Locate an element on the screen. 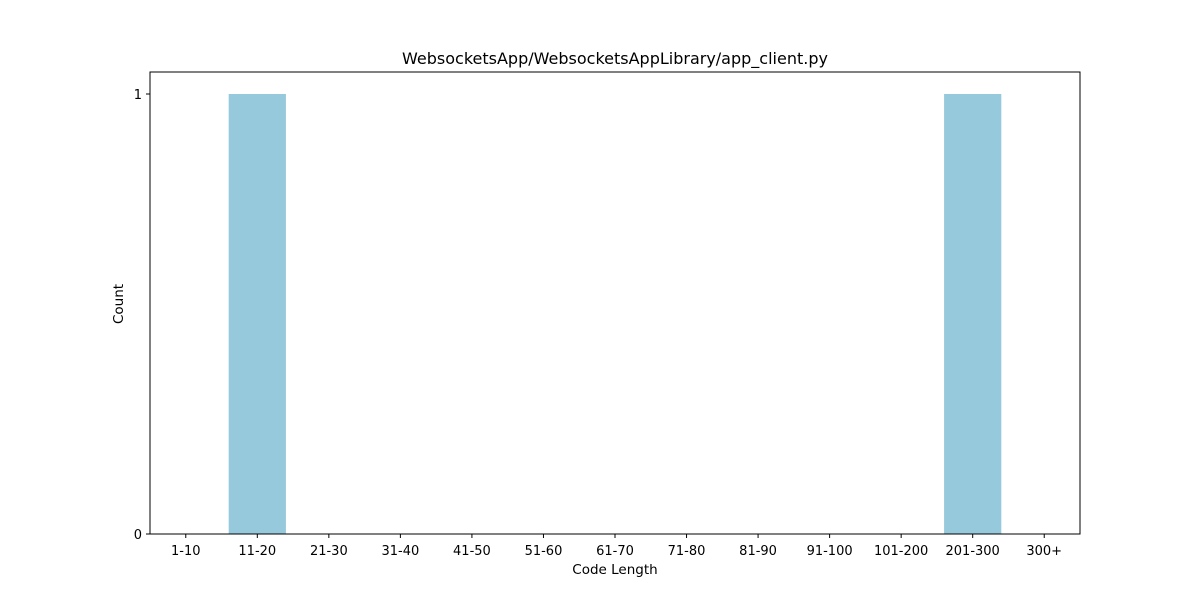 The height and width of the screenshot is (604, 1200). x-tick-label: 31-40 is located at coordinates (400, 551).